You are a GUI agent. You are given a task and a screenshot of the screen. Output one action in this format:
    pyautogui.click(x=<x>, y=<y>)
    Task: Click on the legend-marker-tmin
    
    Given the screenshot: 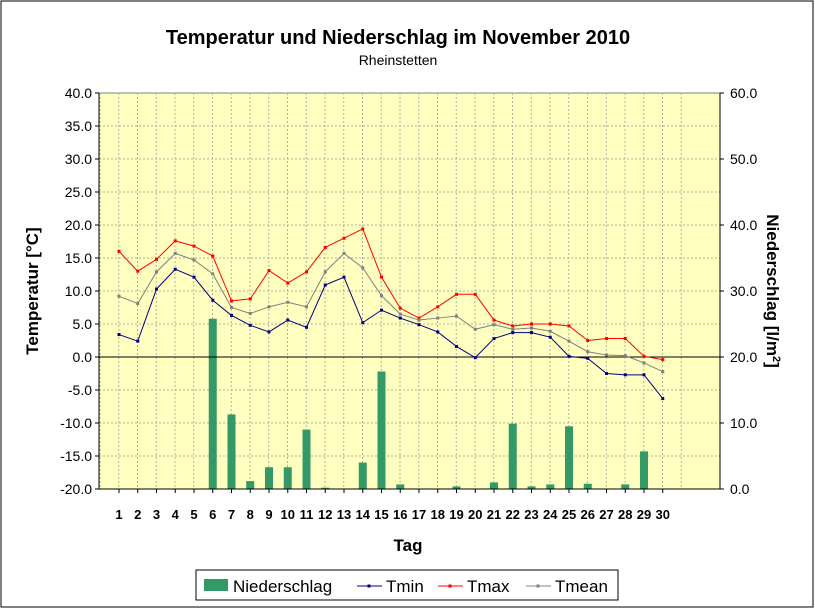 What is the action you would take?
    pyautogui.click(x=369, y=586)
    